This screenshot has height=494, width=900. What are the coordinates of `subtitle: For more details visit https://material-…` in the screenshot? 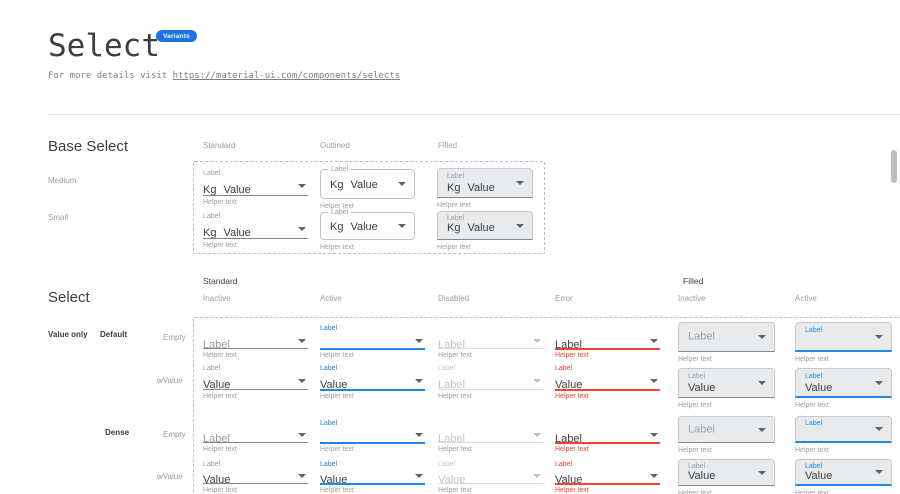 It's located at (224, 76).